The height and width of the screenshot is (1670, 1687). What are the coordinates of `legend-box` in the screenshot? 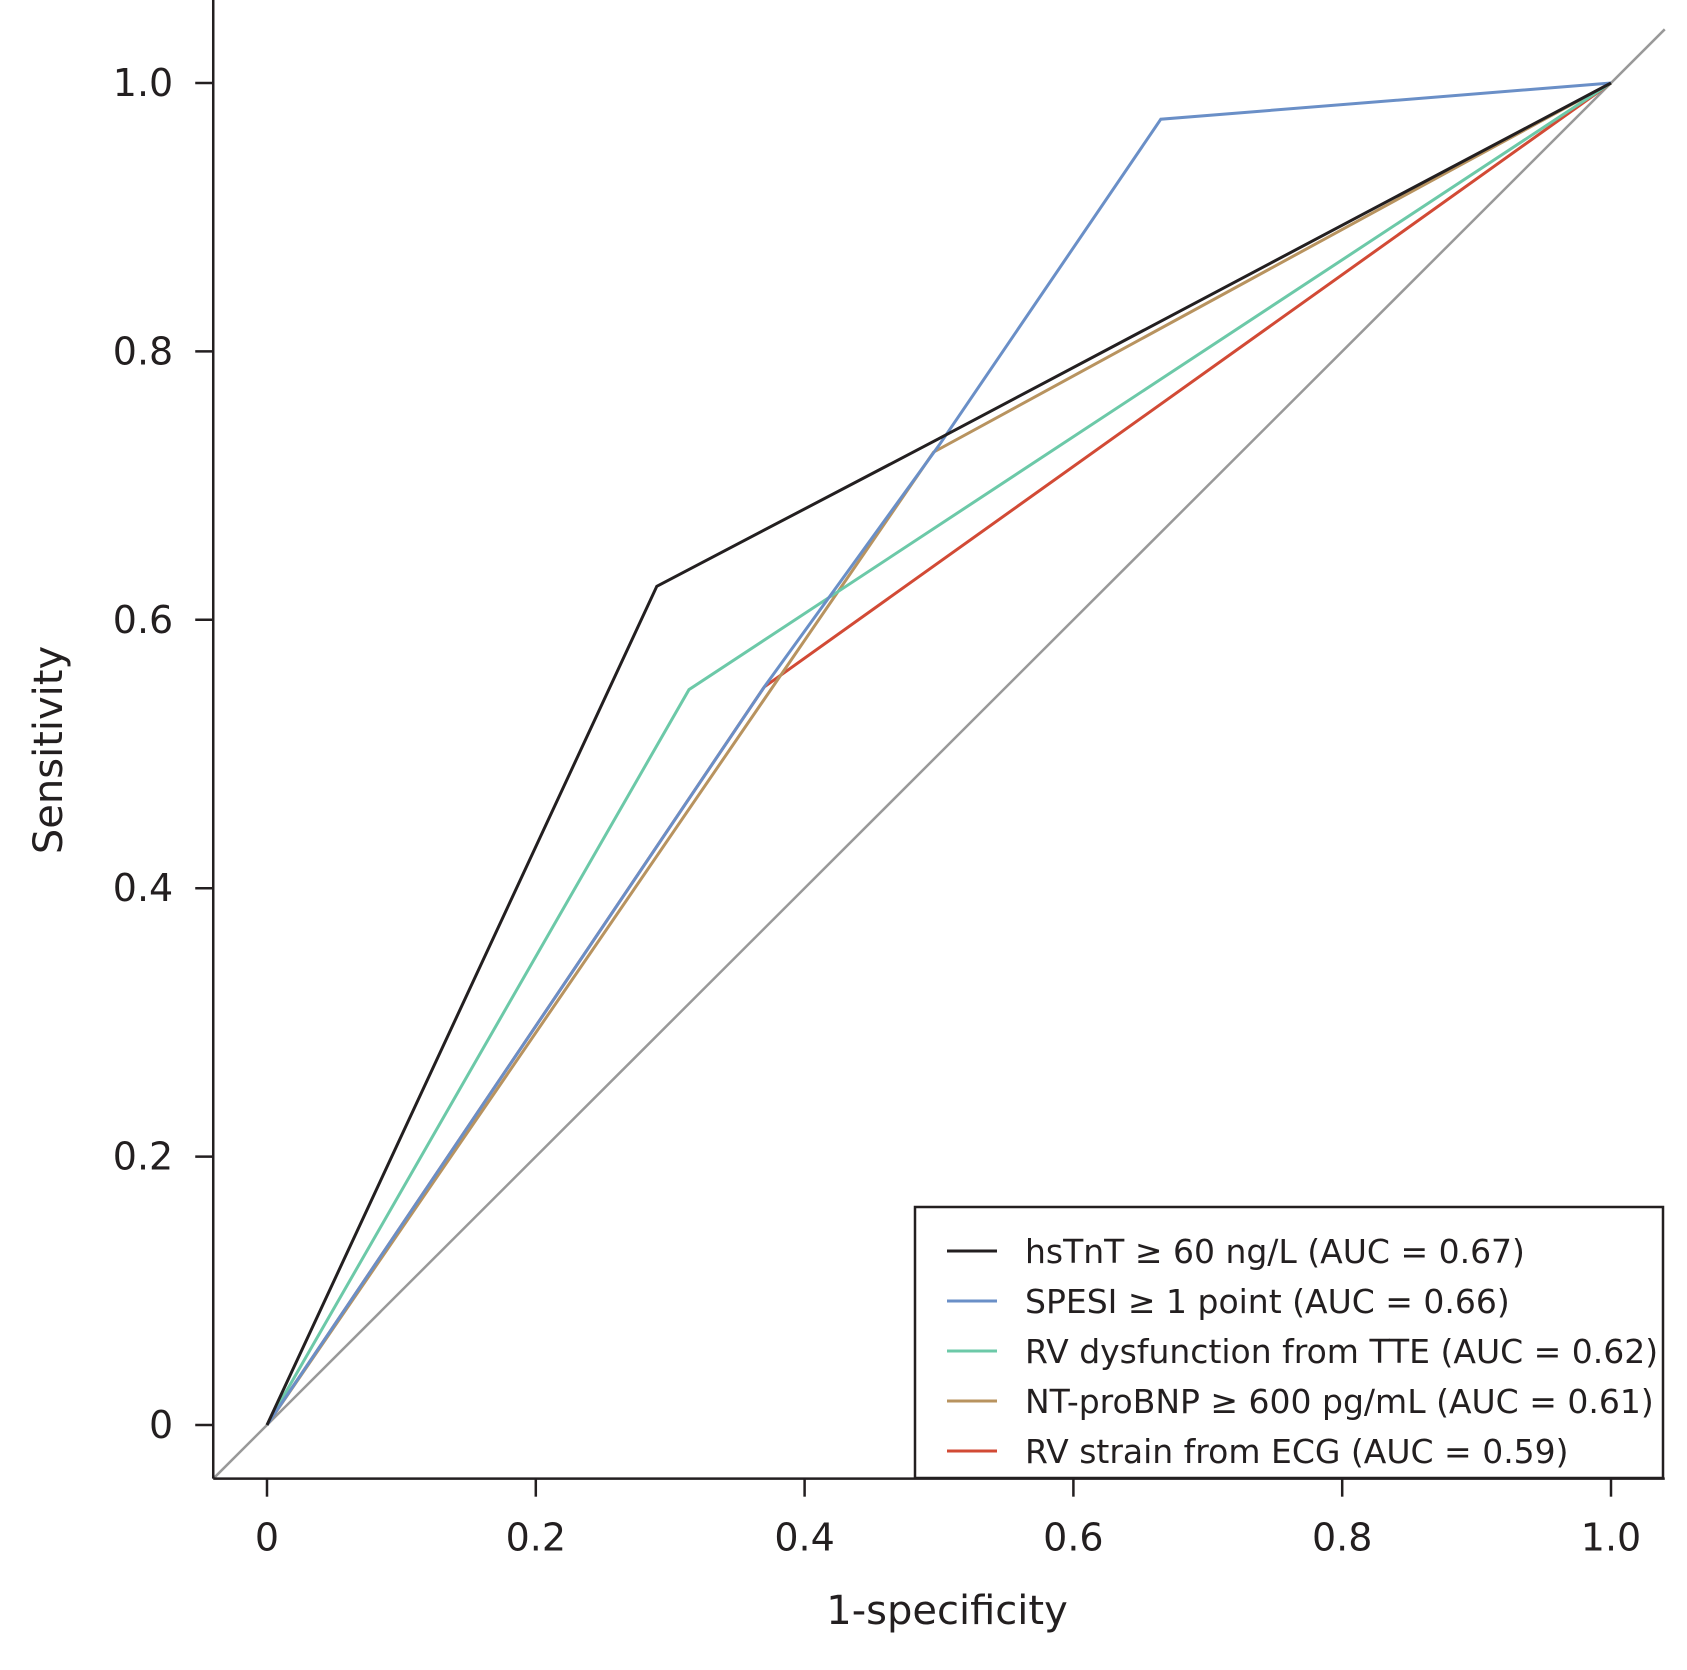 It's located at (1289, 1342).